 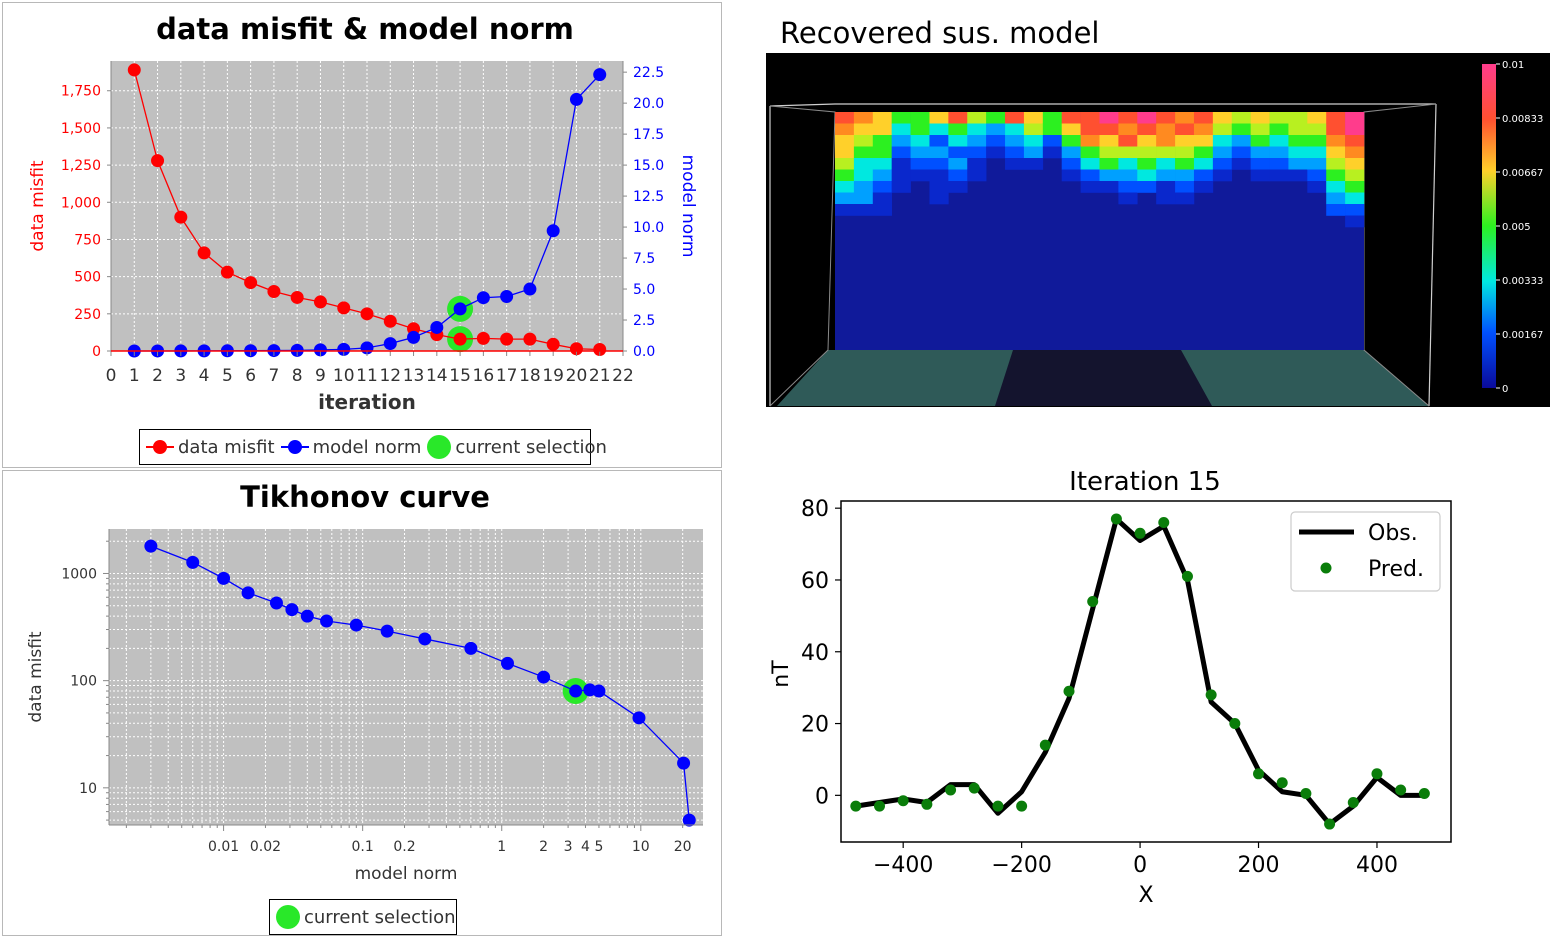 What do you see at coordinates (250, 376) in the screenshot?
I see `x-tick-label: 6` at bounding box center [250, 376].